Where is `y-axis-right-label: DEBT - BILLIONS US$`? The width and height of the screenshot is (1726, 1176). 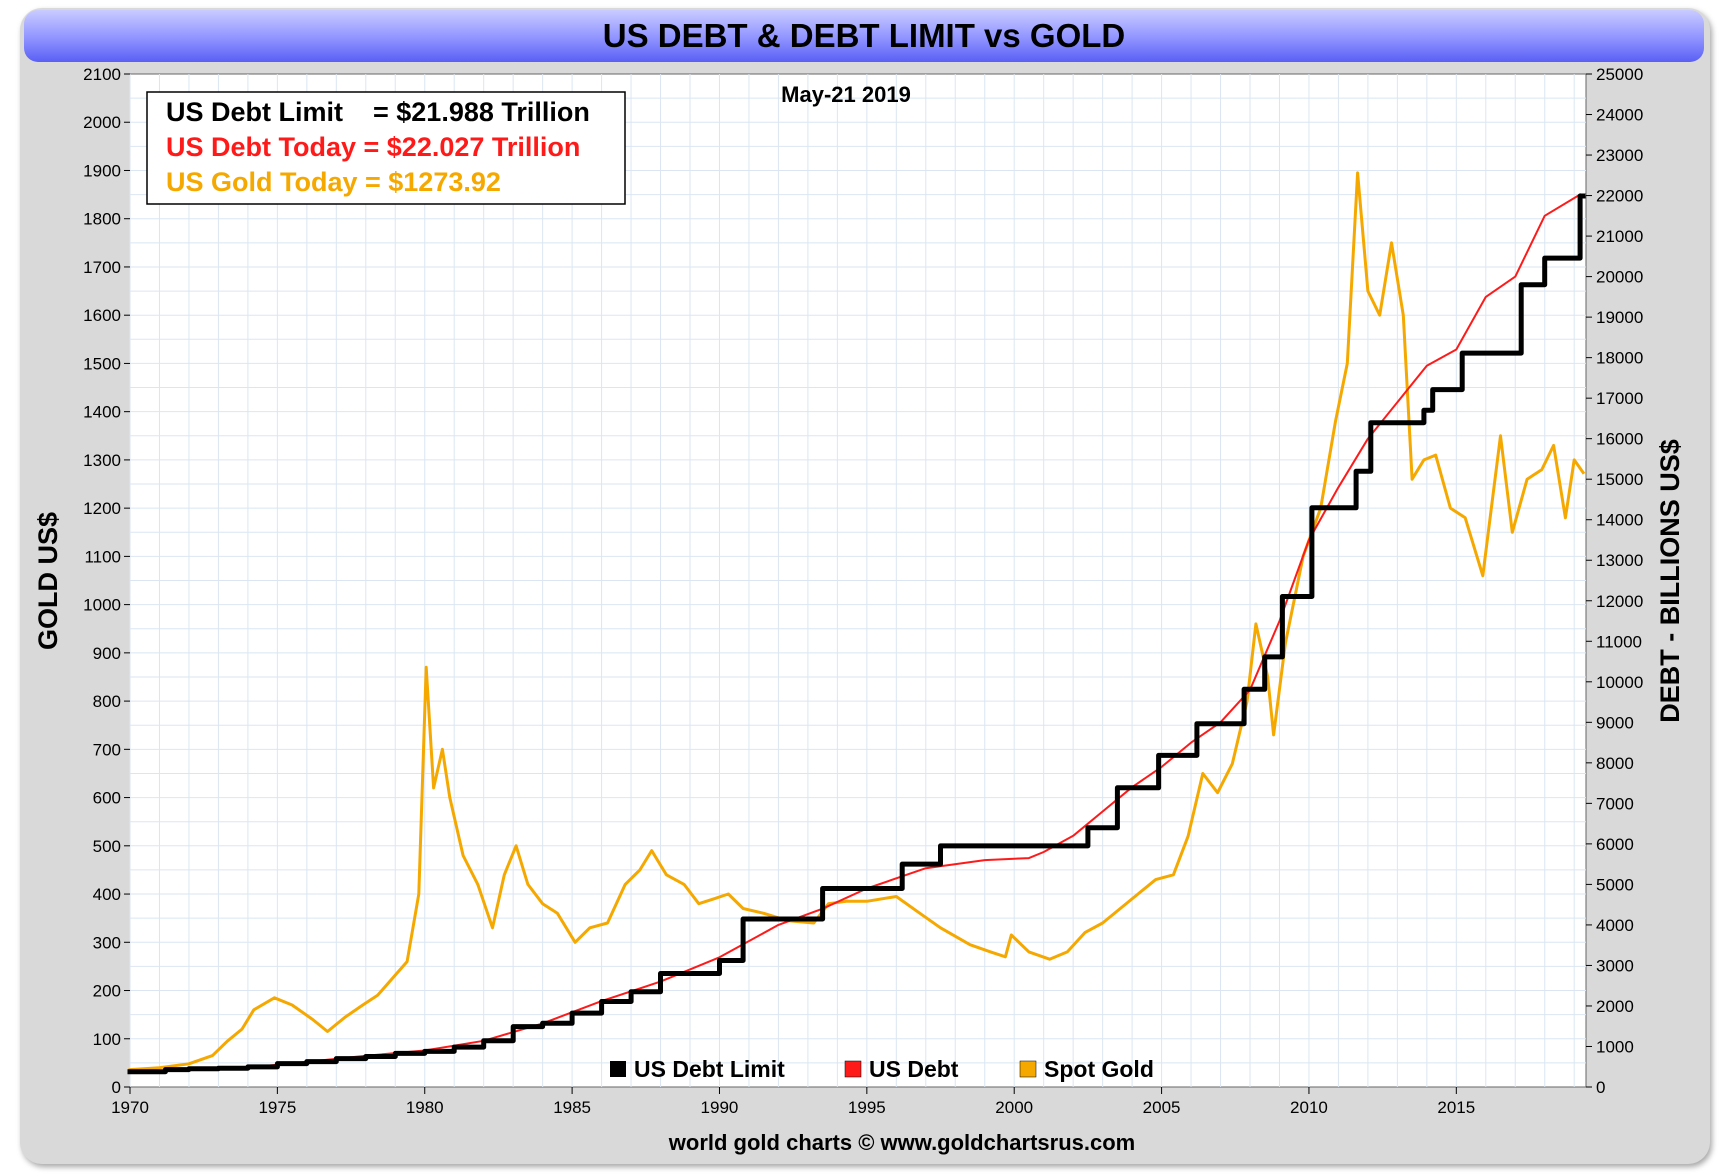 y-axis-right-label: DEBT - BILLIONS US$ is located at coordinates (1670, 581).